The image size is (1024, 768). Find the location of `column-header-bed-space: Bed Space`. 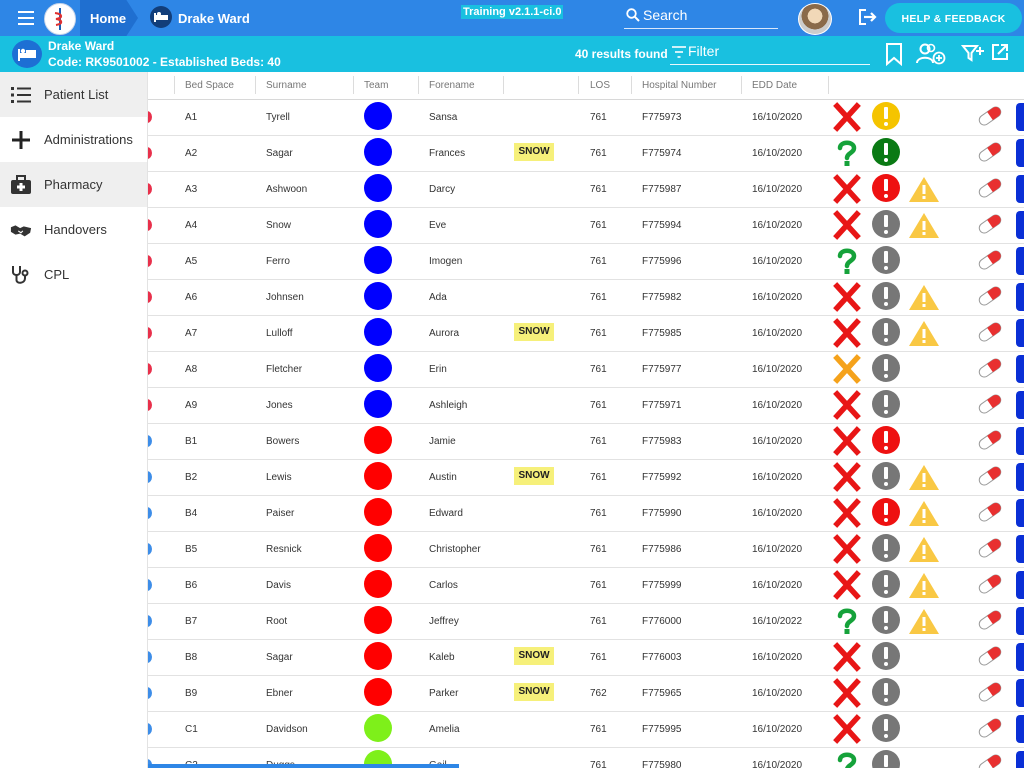

column-header-bed-space: Bed Space is located at coordinates (209, 85).